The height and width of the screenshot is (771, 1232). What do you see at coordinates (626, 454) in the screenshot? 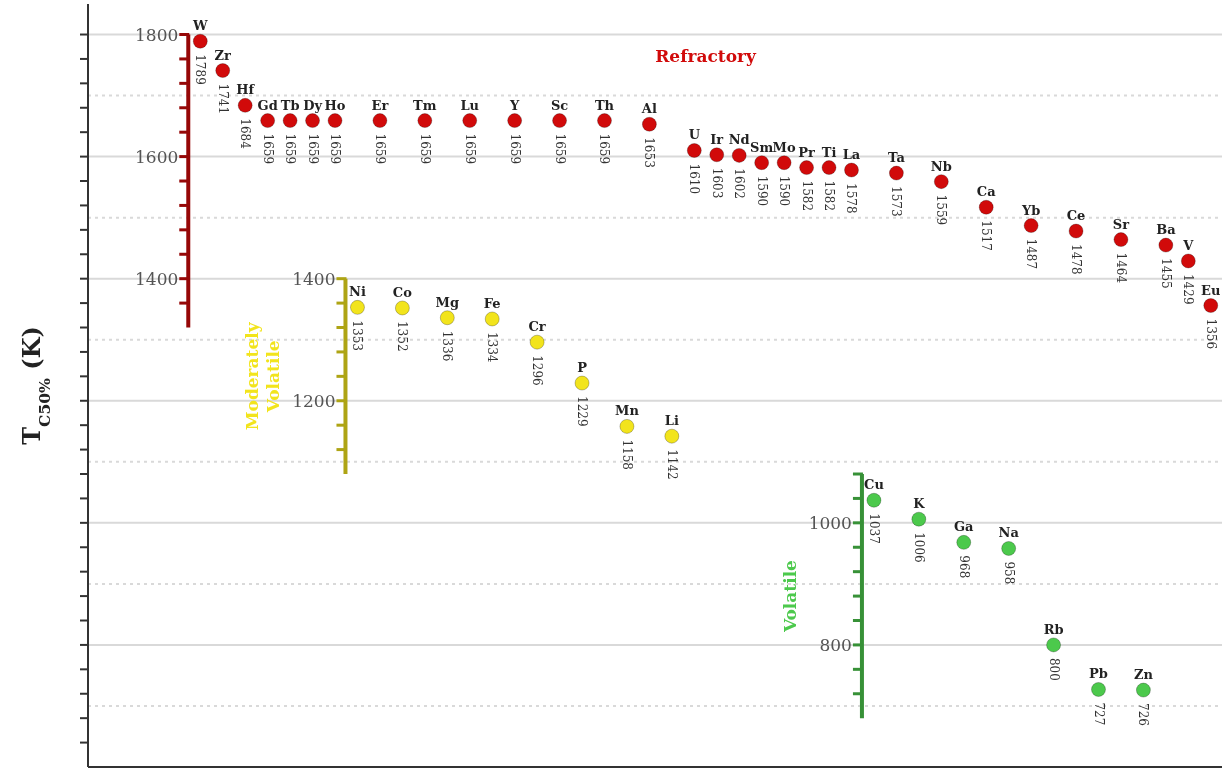
I see `data-label: 1158` at bounding box center [626, 454].